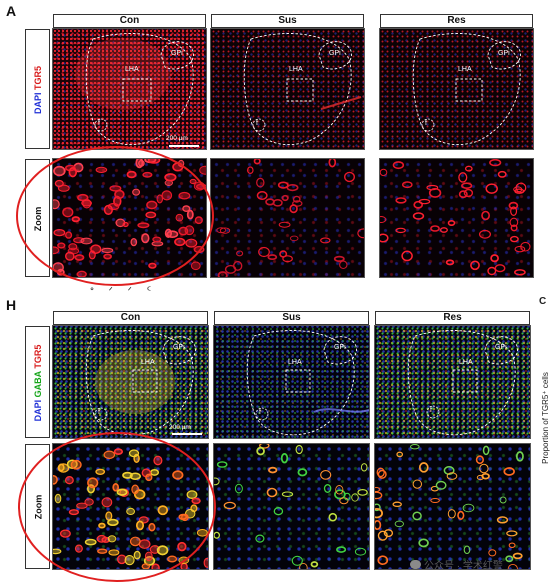 The height and width of the screenshot is (584, 554). What do you see at coordinates (545, 418) in the screenshot?
I see `cut-off-axis-label: Proportion of TGR5⁺ cells` at bounding box center [545, 418].